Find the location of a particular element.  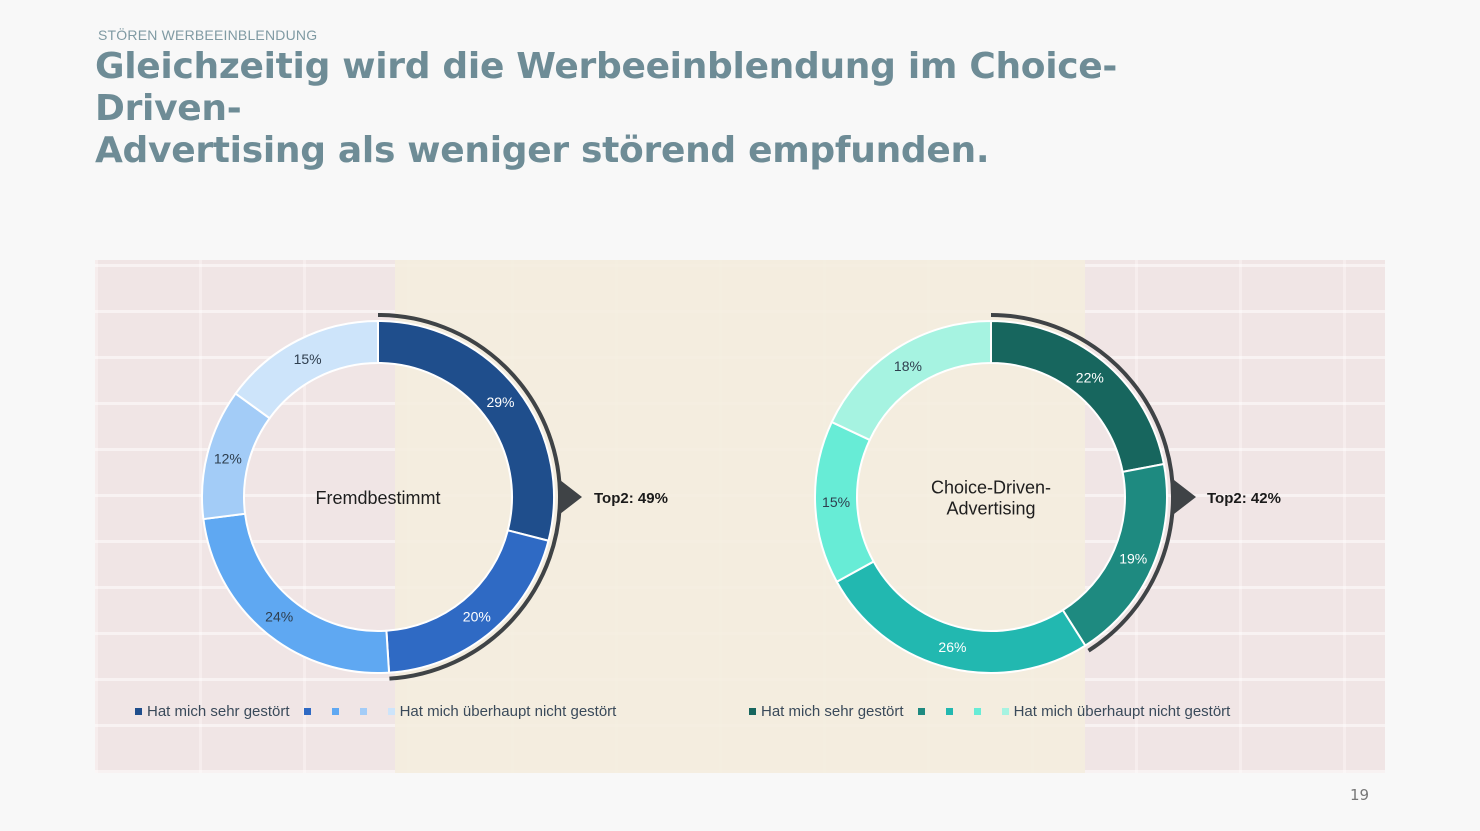

donut-2-center-label-2: Advertising is located at coordinates (990, 509).